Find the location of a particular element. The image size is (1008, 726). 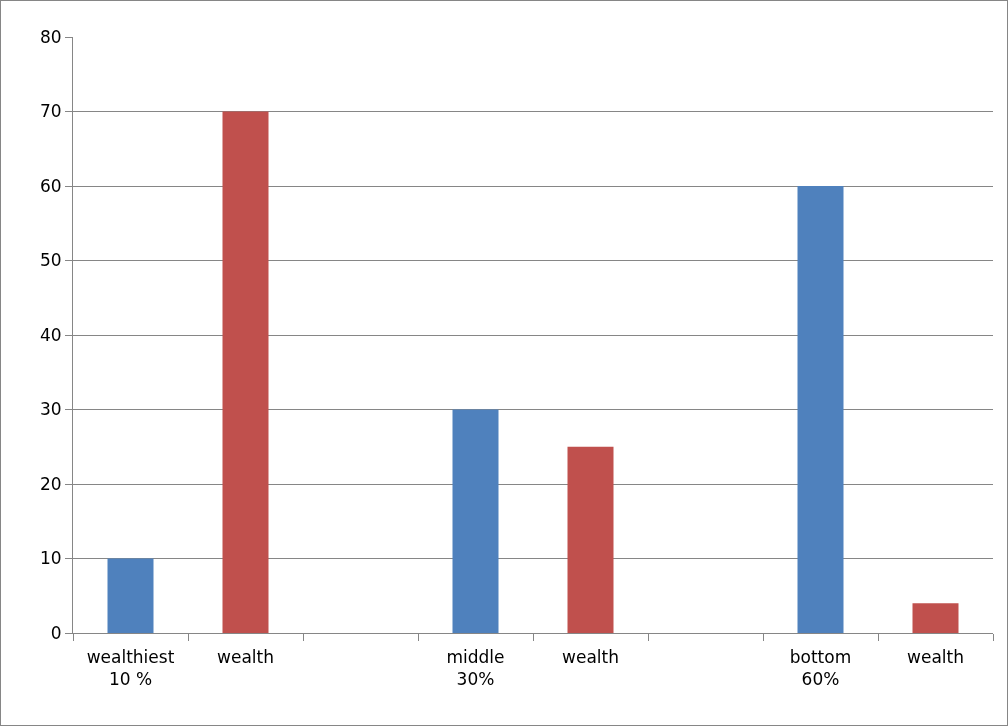

y-tick-label: 30 is located at coordinates (50, 409).